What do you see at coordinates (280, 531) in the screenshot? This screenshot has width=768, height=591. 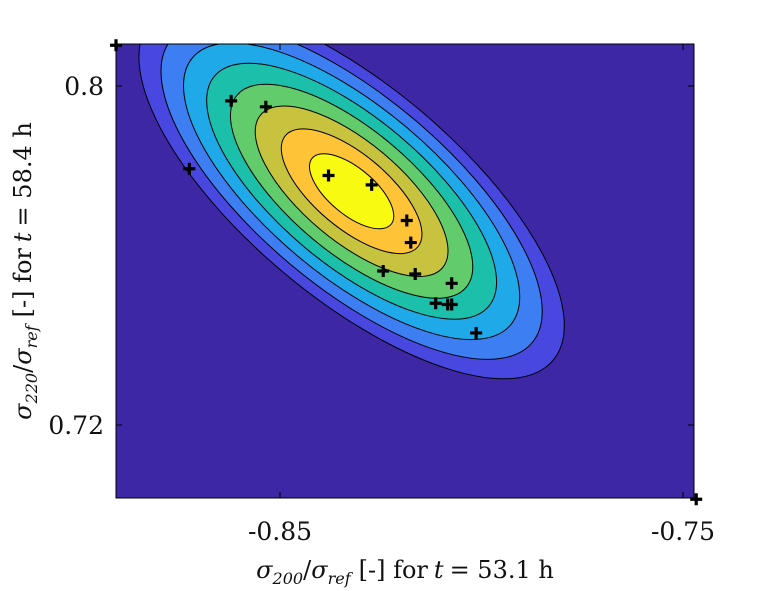 I see `x-tick-label: -0.85` at bounding box center [280, 531].